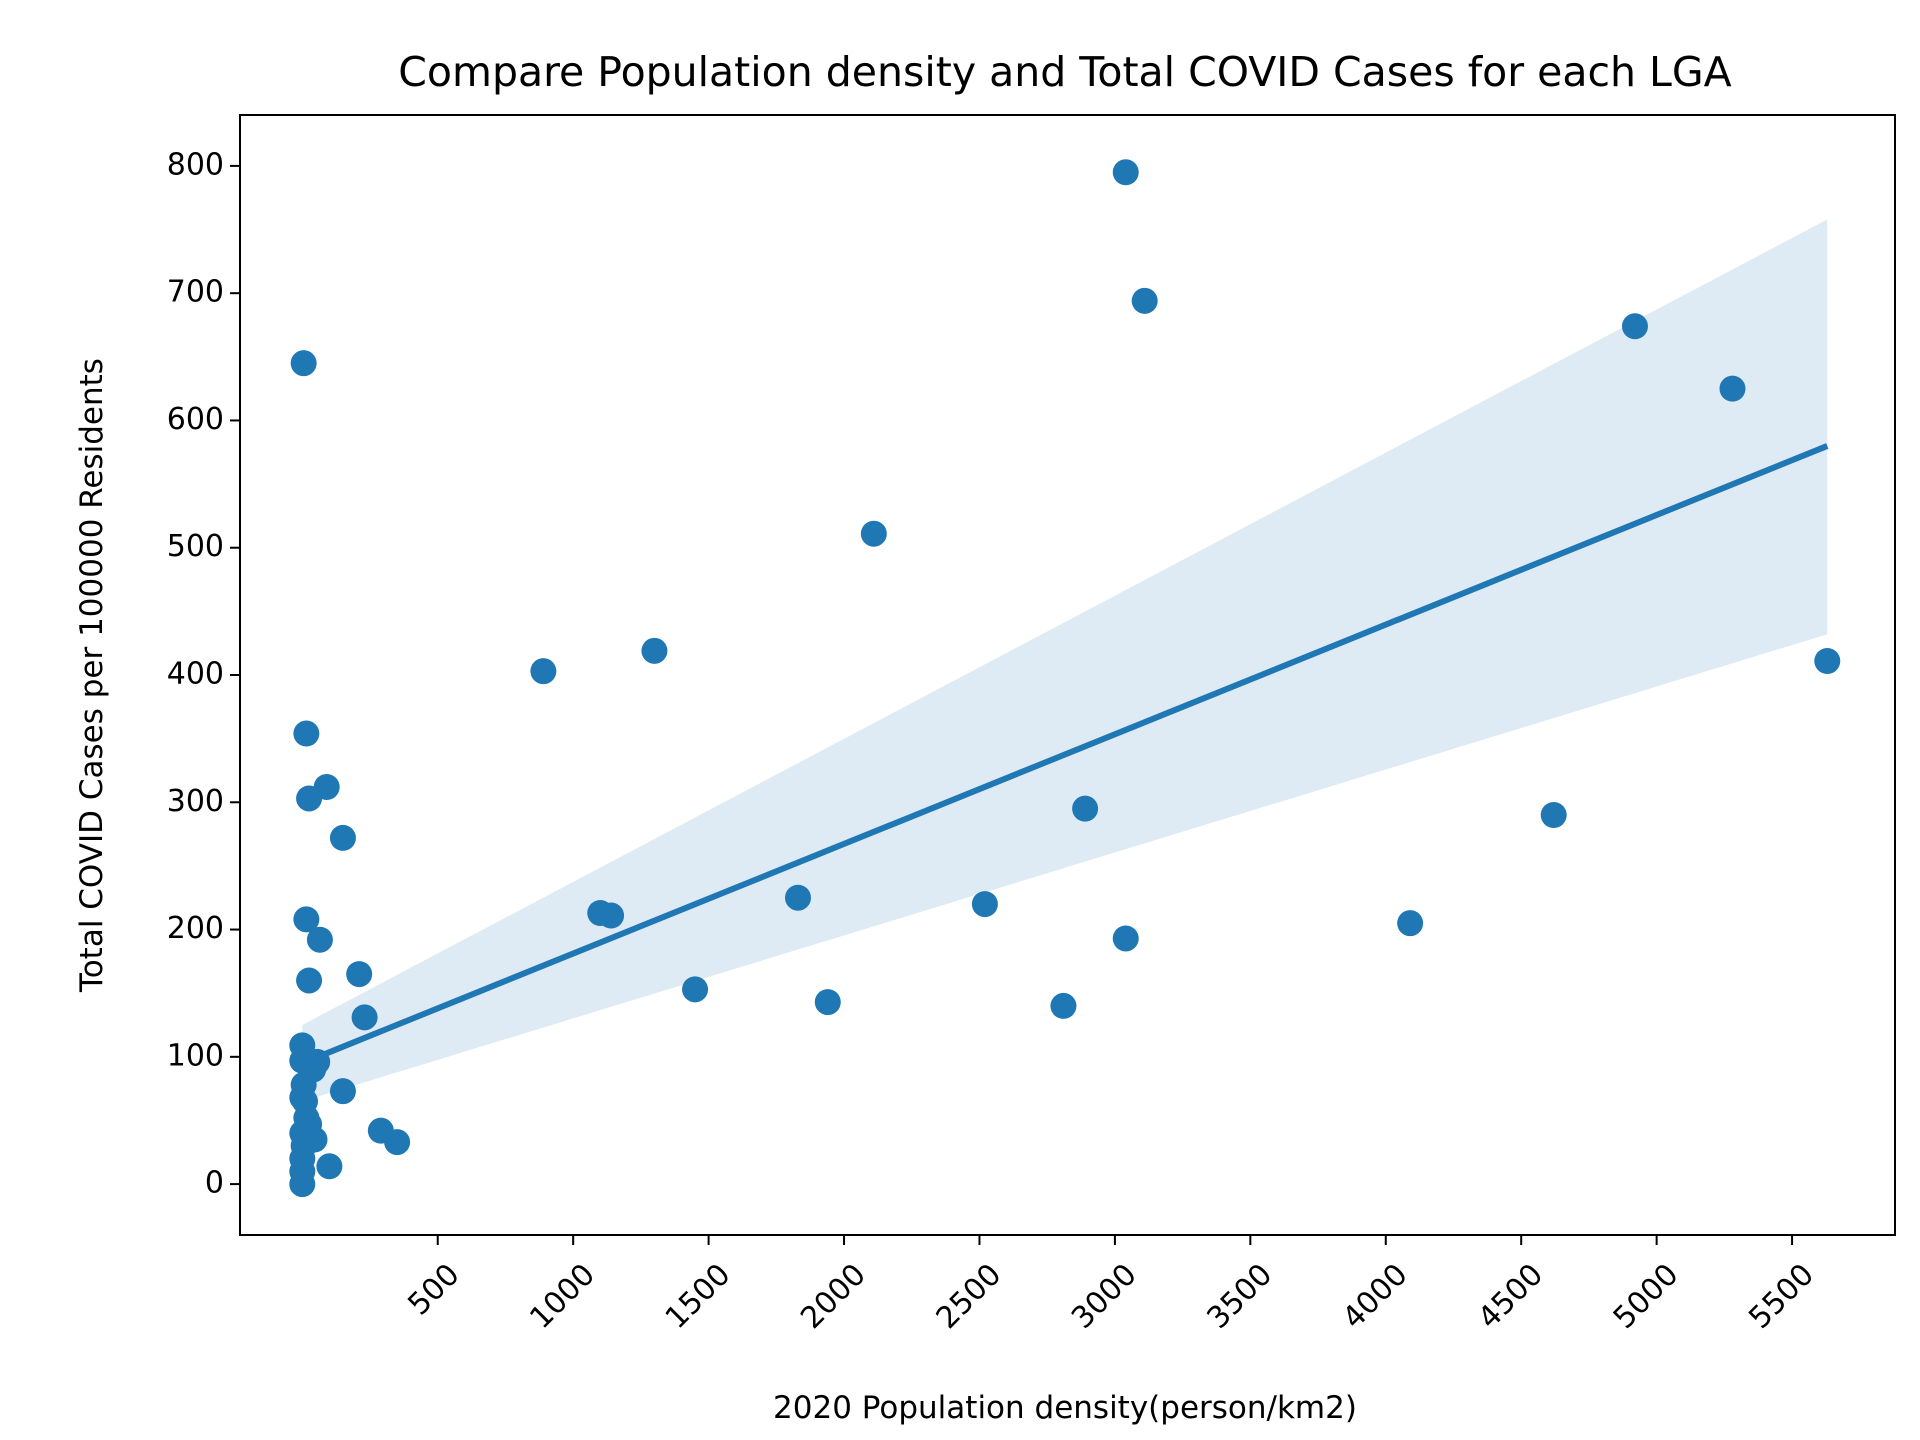 This screenshot has width=1920, height=1440. What do you see at coordinates (1510, 1296) in the screenshot?
I see `x-tick-label: 4500` at bounding box center [1510, 1296].